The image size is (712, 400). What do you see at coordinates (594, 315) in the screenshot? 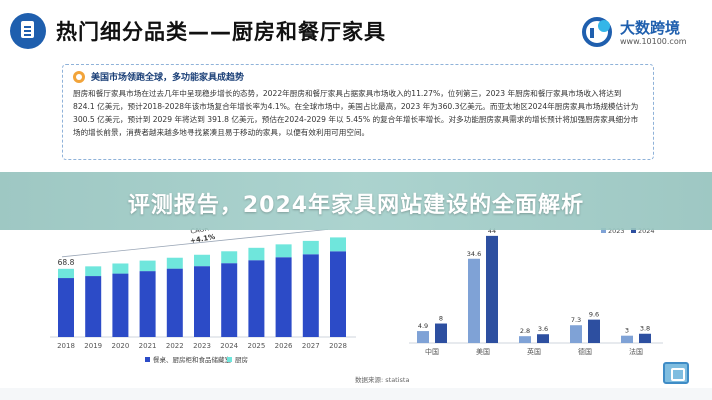
I see `bar-value-label: 9.6` at bounding box center [594, 315].